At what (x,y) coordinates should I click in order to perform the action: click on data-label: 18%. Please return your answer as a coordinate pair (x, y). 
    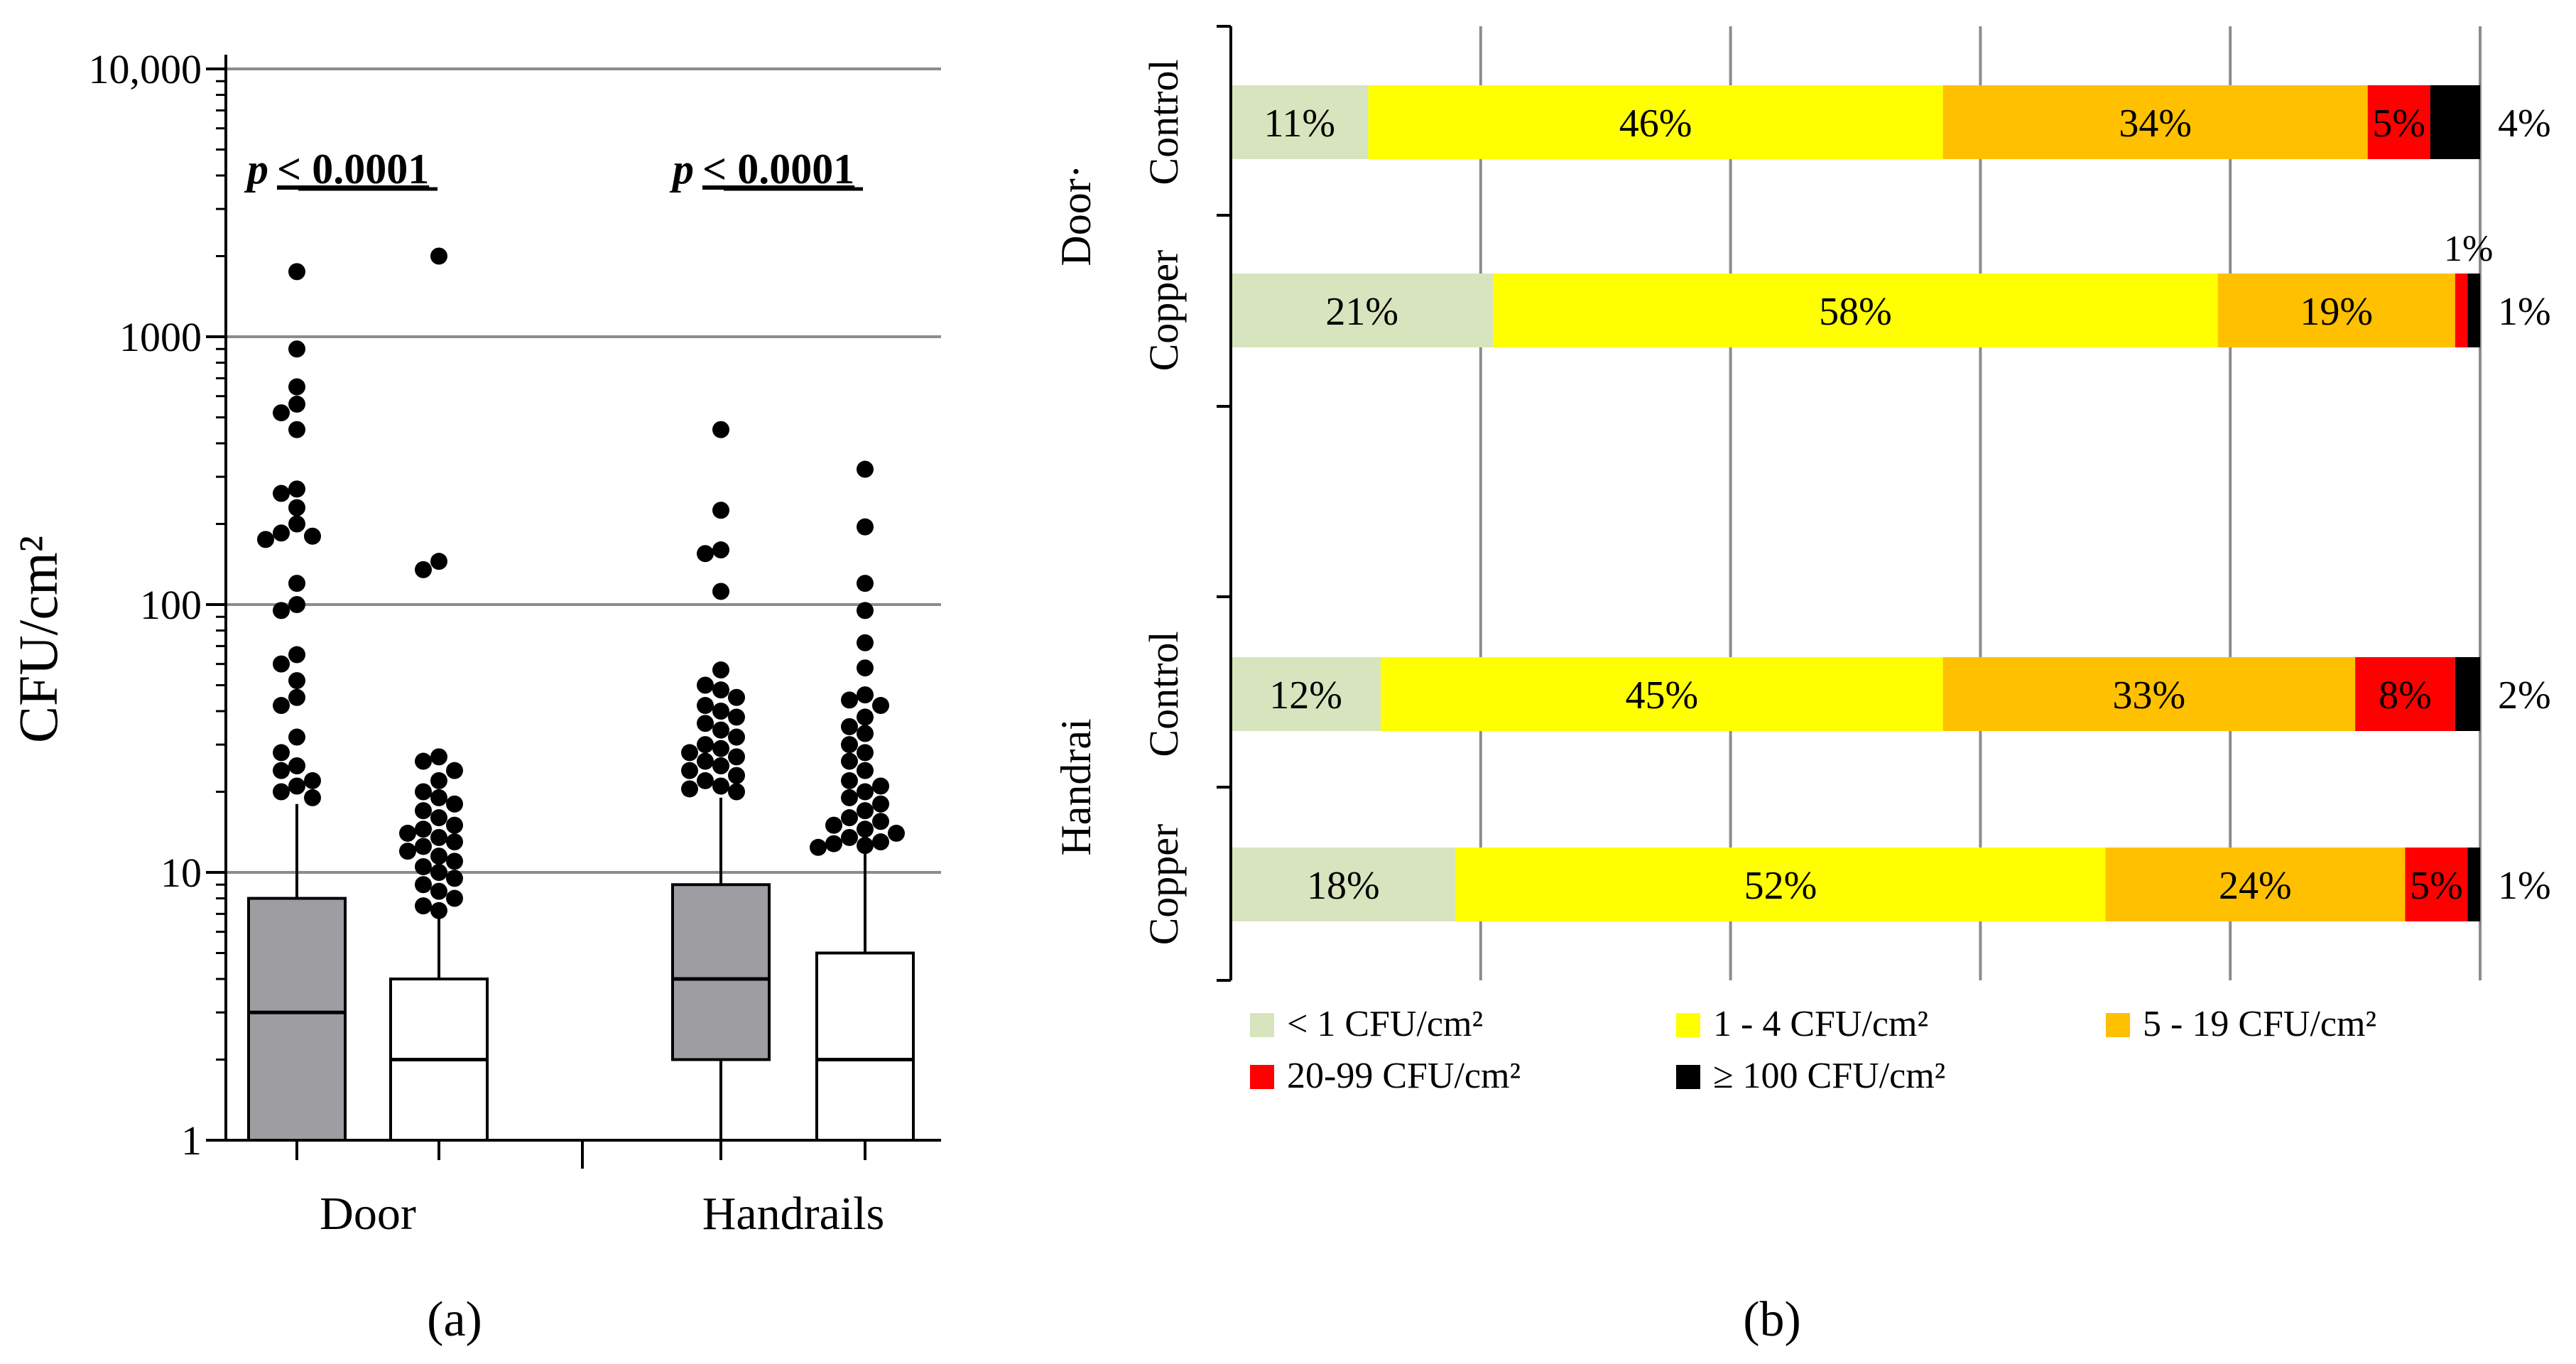
    Looking at the image, I should click on (1344, 886).